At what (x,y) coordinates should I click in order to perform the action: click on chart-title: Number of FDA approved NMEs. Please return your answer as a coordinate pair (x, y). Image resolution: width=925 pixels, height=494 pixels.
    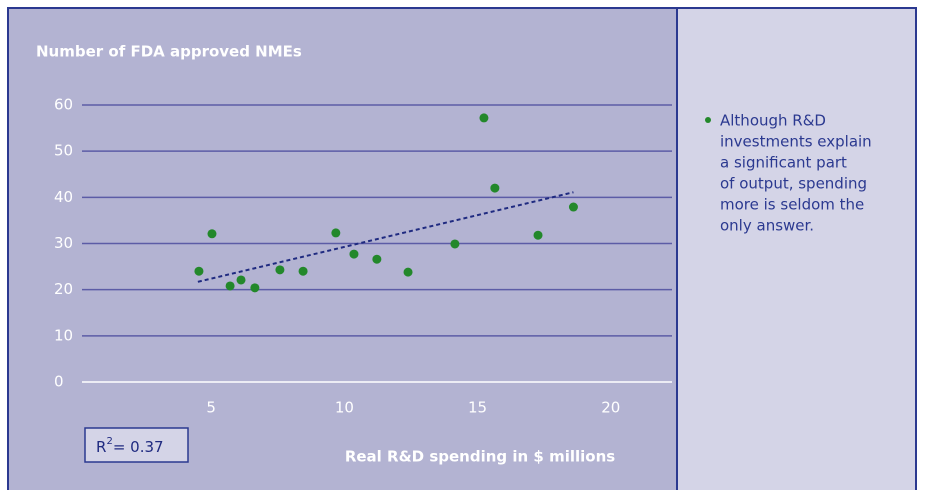
    Looking at the image, I should click on (169, 52).